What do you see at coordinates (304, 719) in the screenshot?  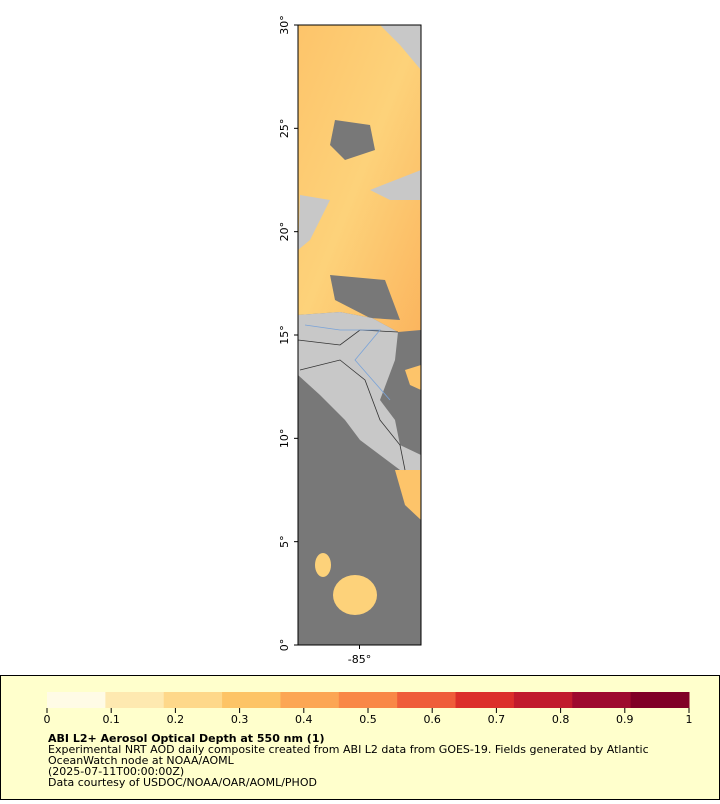 I see `colorbar-tick-label: 0.4` at bounding box center [304, 719].